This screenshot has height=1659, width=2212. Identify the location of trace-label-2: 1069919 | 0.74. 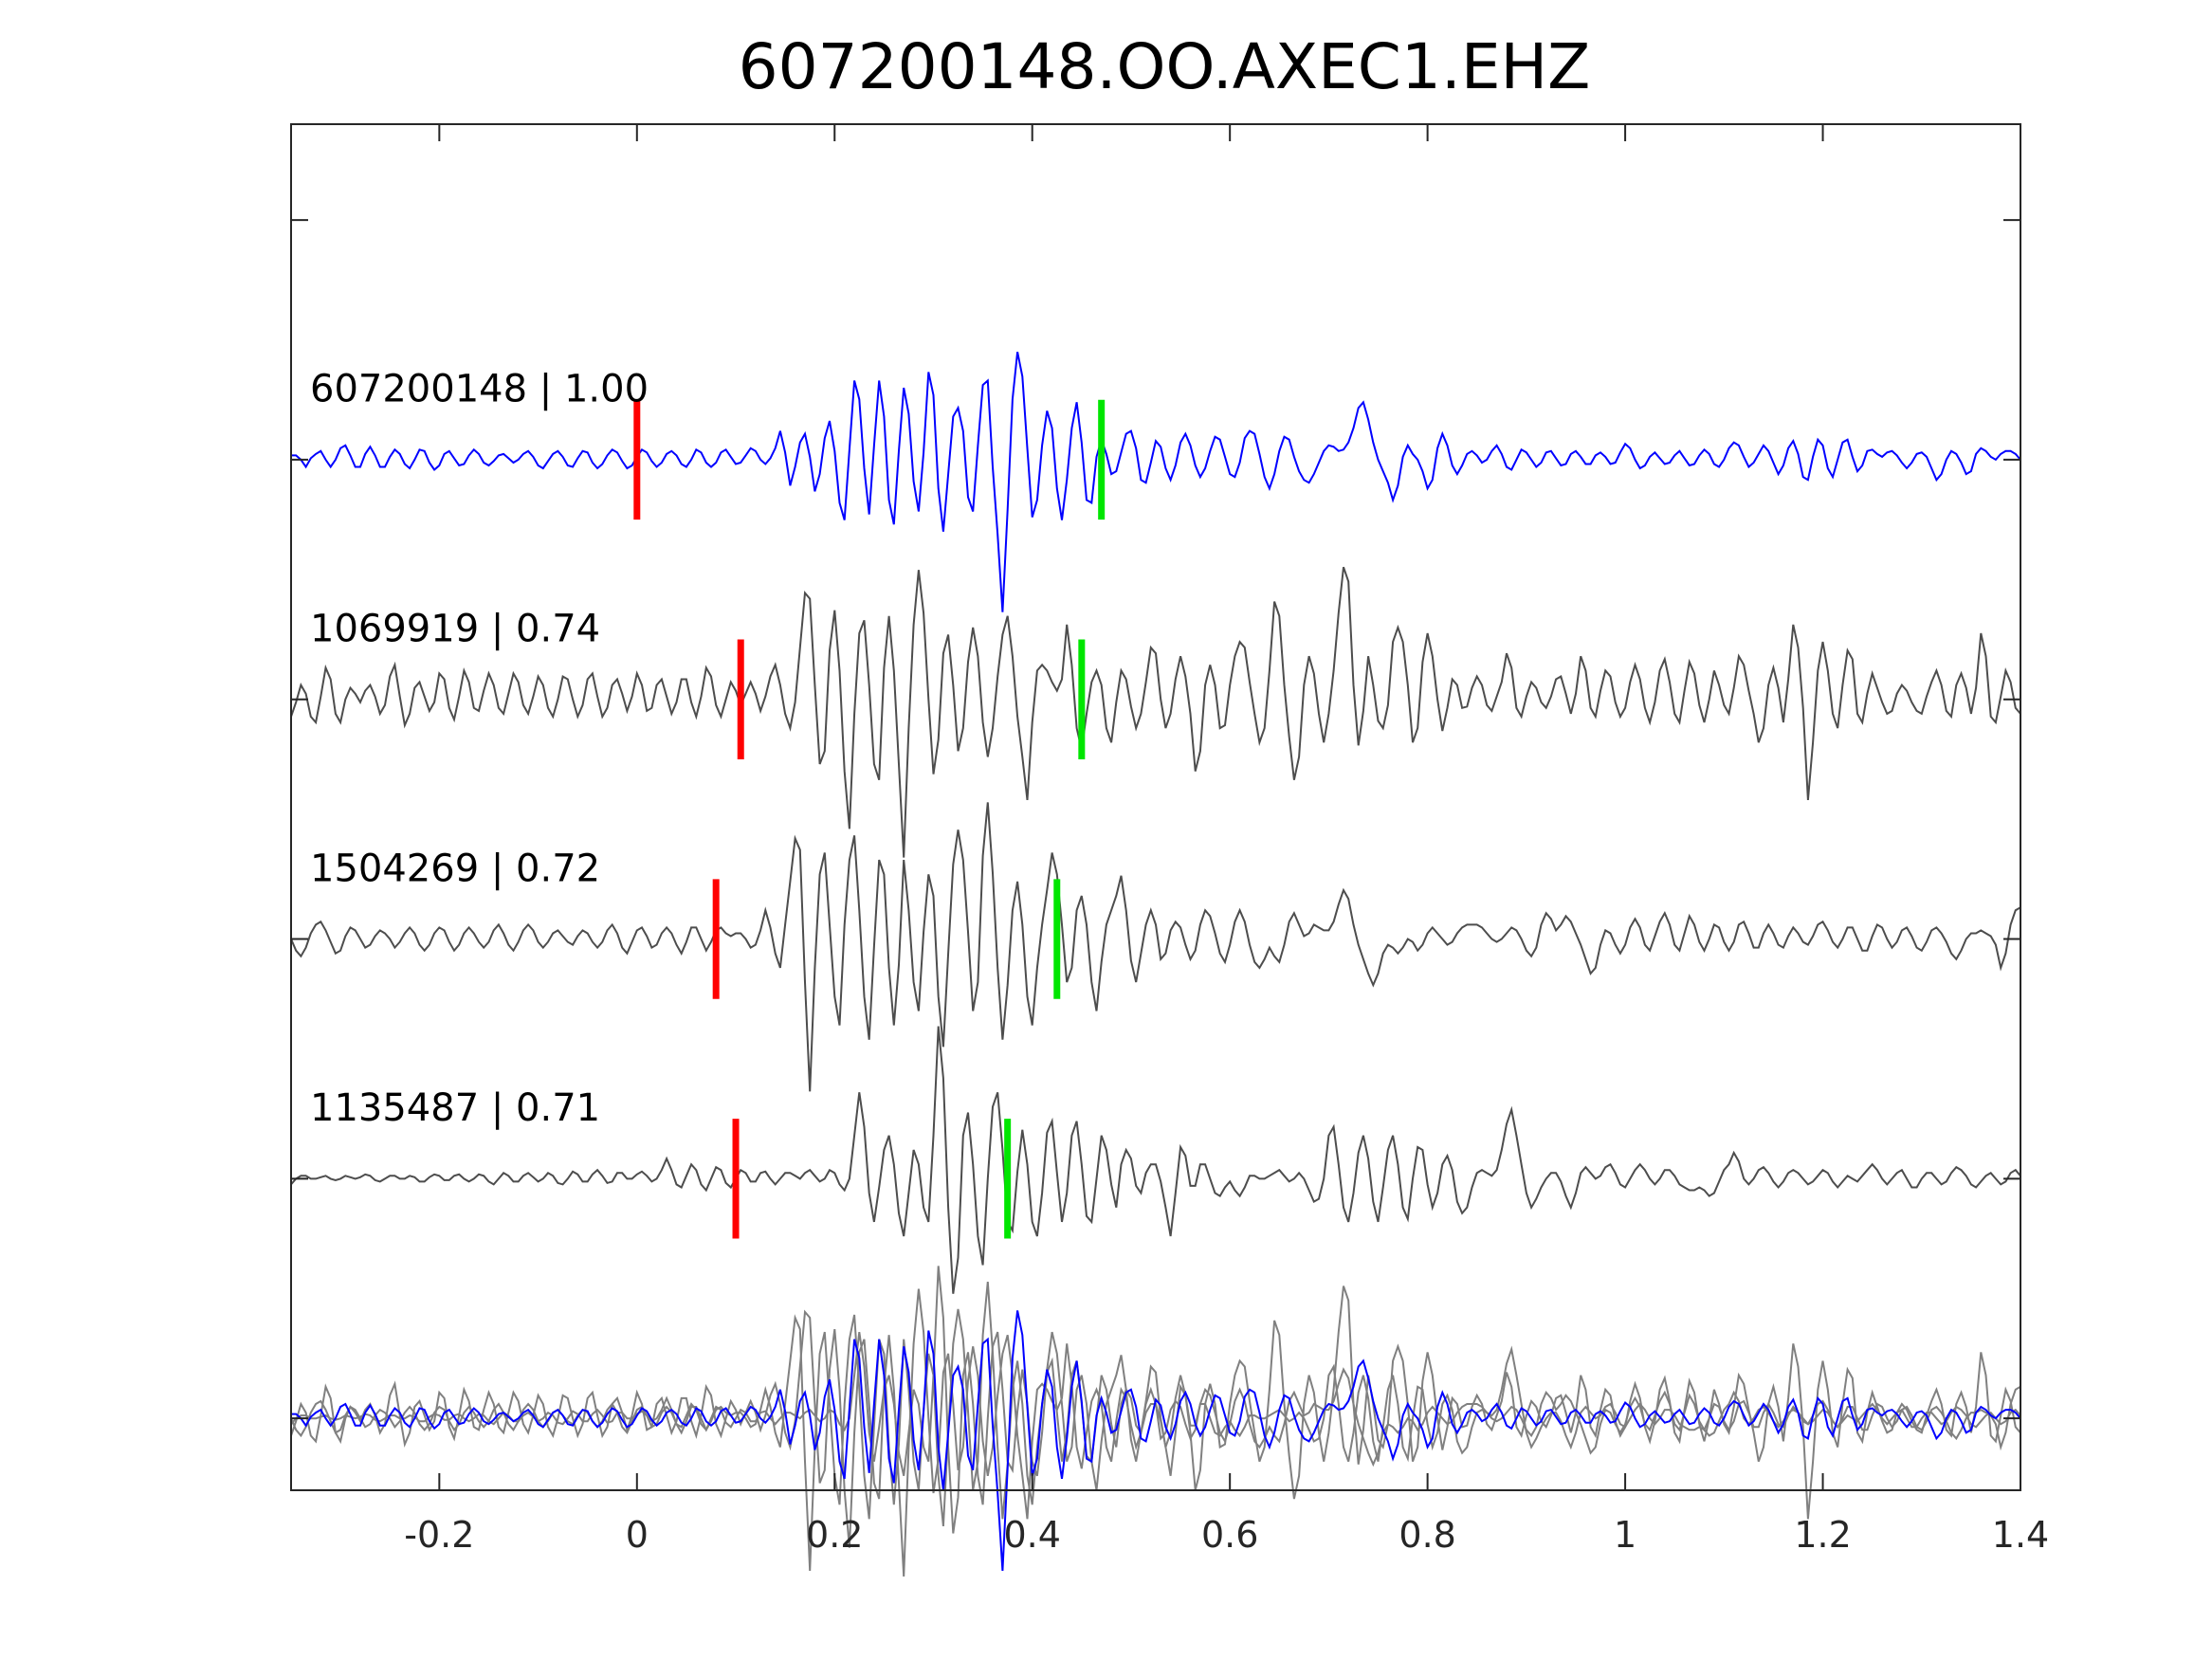
(455, 629).